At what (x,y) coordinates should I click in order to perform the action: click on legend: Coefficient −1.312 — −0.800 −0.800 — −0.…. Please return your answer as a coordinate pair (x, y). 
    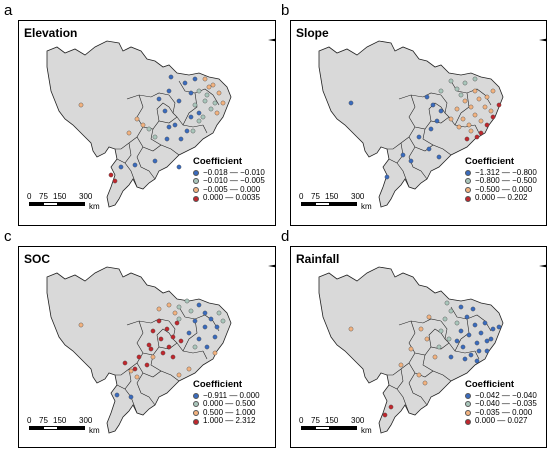
    Looking at the image, I should click on (501, 179).